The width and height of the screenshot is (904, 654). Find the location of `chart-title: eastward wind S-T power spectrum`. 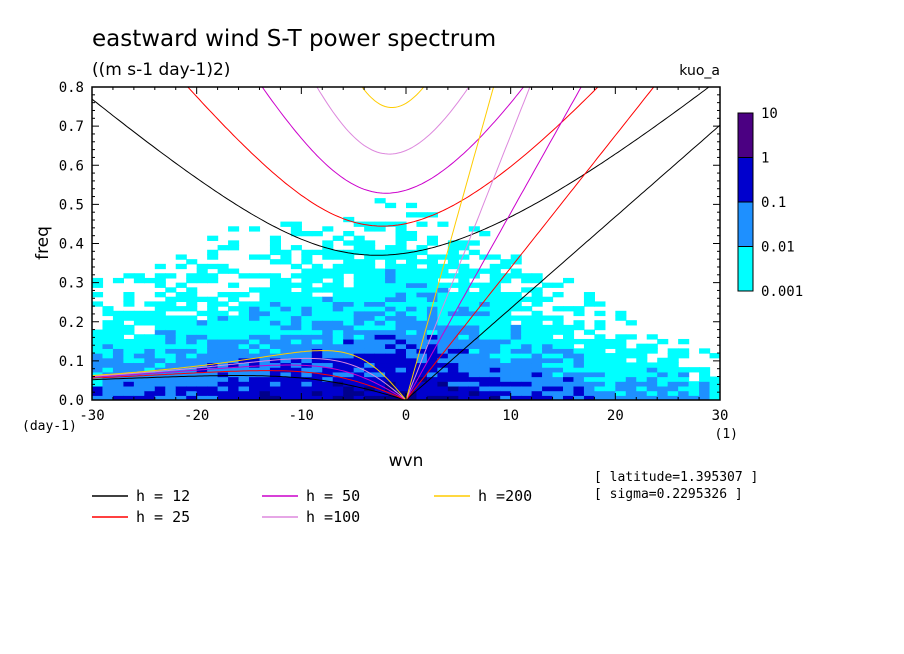

chart-title: eastward wind S-T power spectrum is located at coordinates (294, 39).